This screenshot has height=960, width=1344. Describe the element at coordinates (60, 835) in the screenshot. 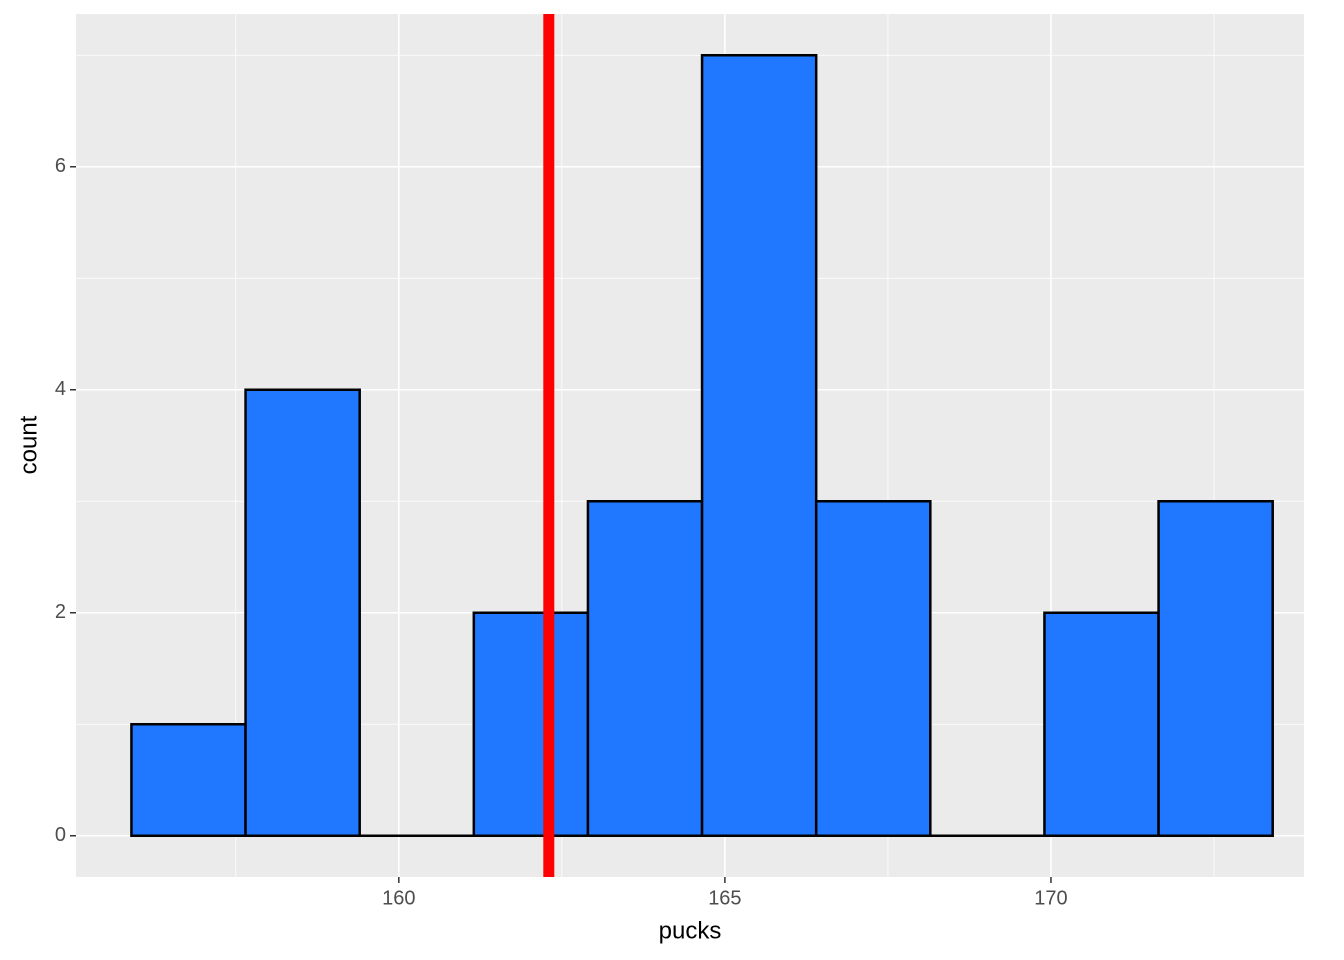

I see `y-tick-label: 0` at that location.